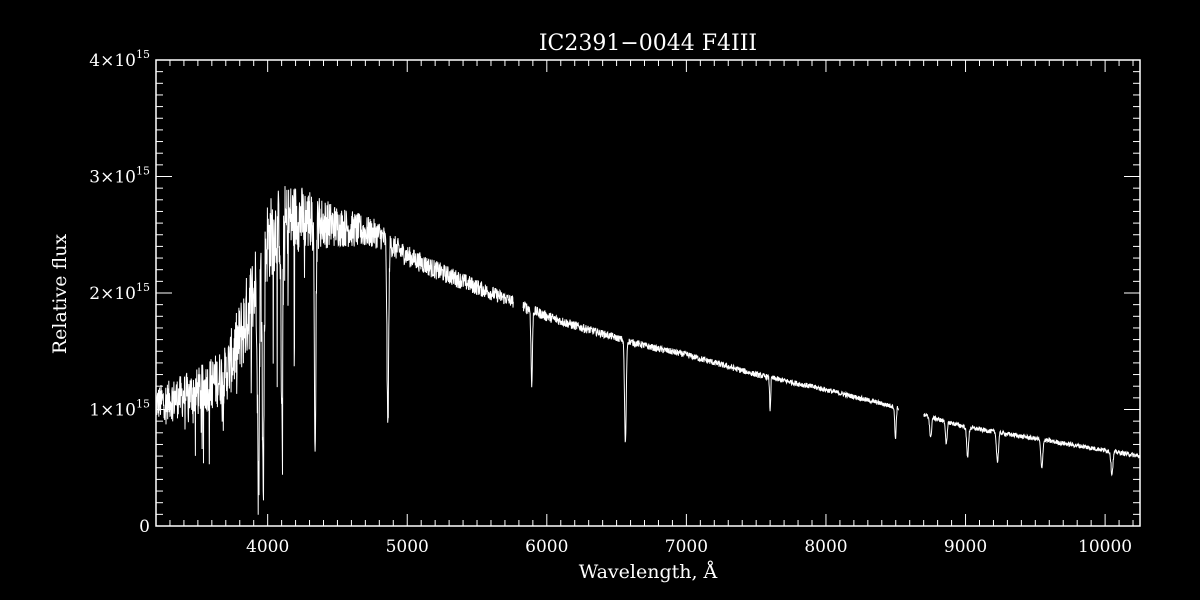  What do you see at coordinates (965, 547) in the screenshot?
I see `x-tick-label: 9000` at bounding box center [965, 547].